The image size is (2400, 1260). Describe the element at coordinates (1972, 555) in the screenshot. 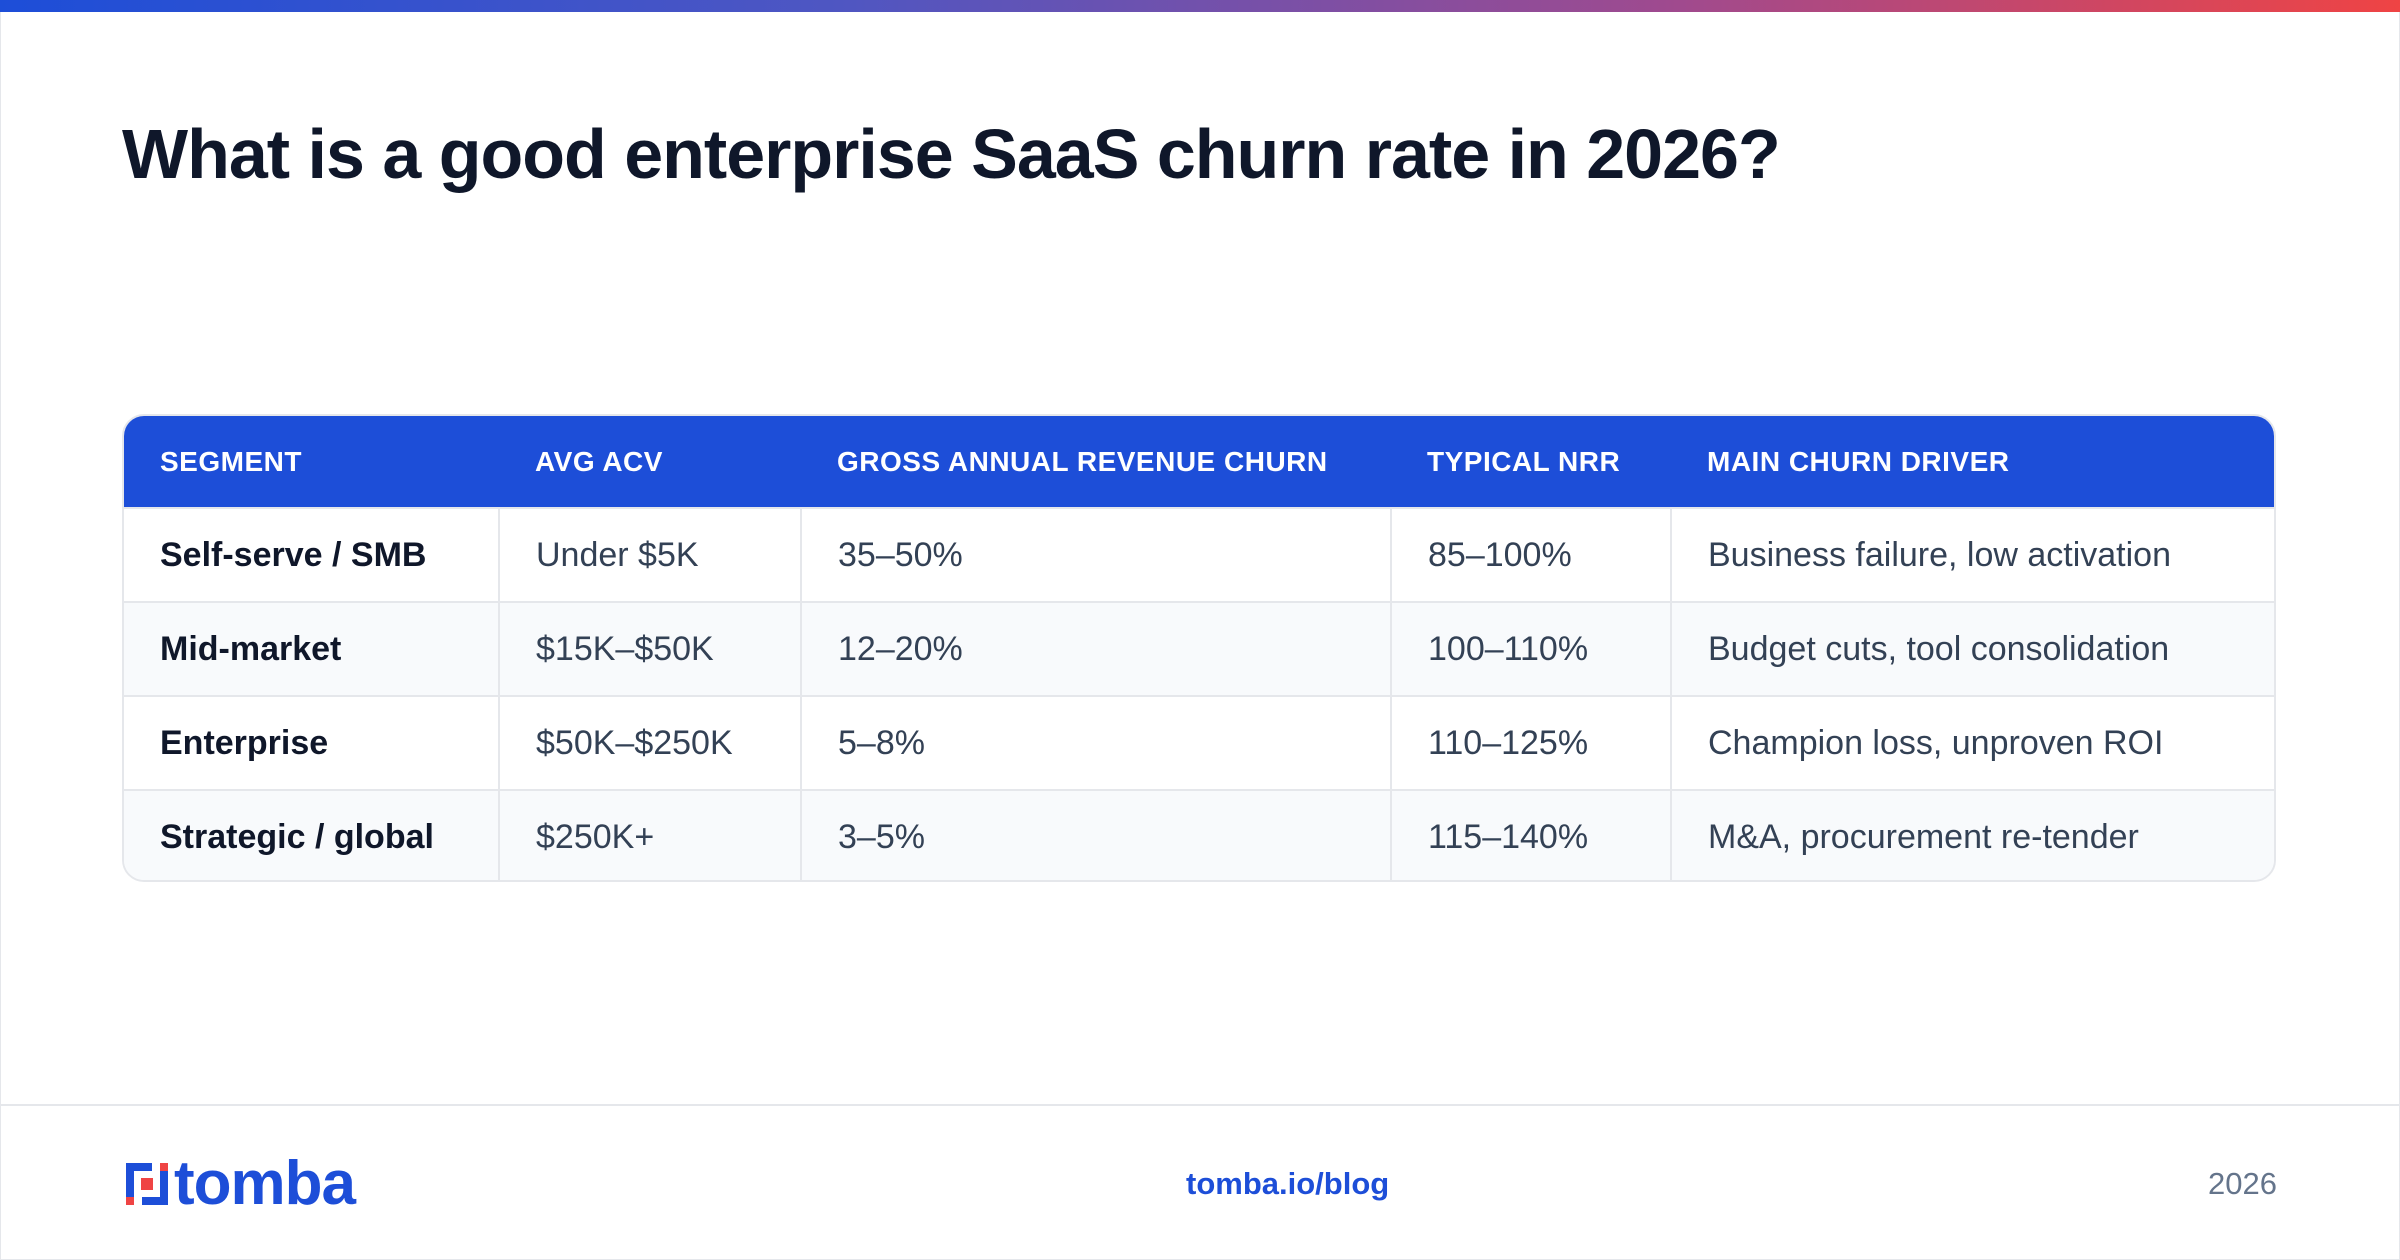

I see `cell-main-driver: Business failure, low activation` at that location.